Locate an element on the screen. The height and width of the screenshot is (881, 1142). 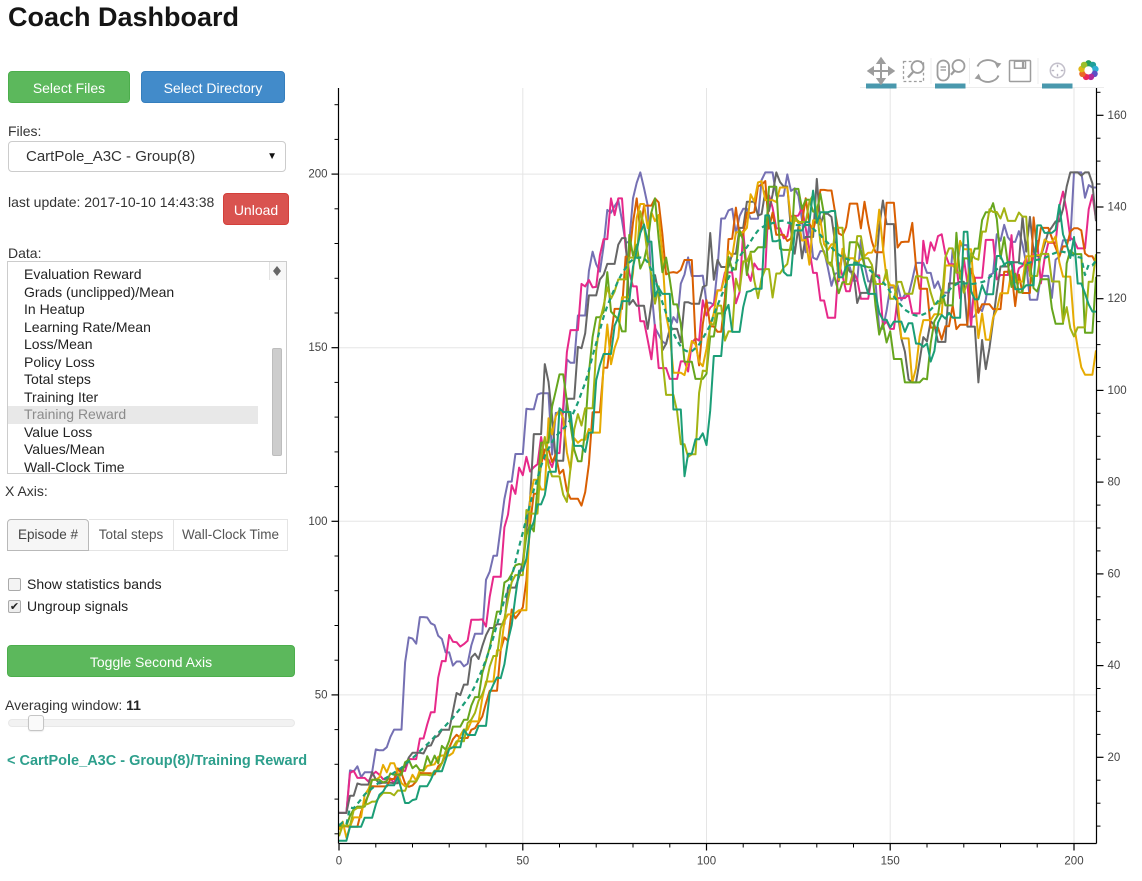
svg-text: 80 is located at coordinates (1114, 483).